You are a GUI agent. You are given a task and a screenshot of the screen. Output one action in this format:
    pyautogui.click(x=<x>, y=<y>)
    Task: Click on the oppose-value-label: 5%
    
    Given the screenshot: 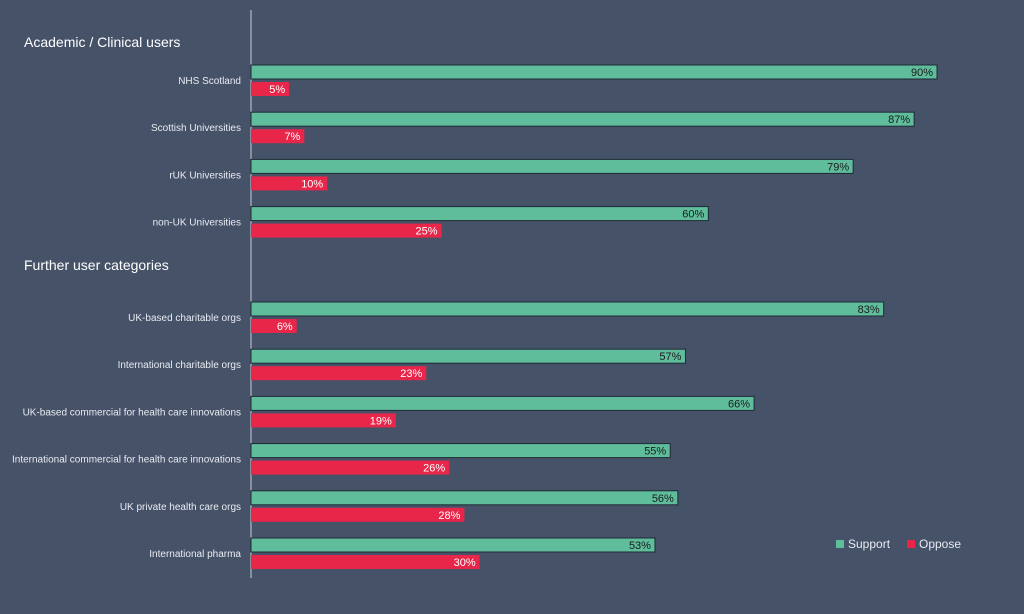 What is the action you would take?
    pyautogui.click(x=277, y=90)
    